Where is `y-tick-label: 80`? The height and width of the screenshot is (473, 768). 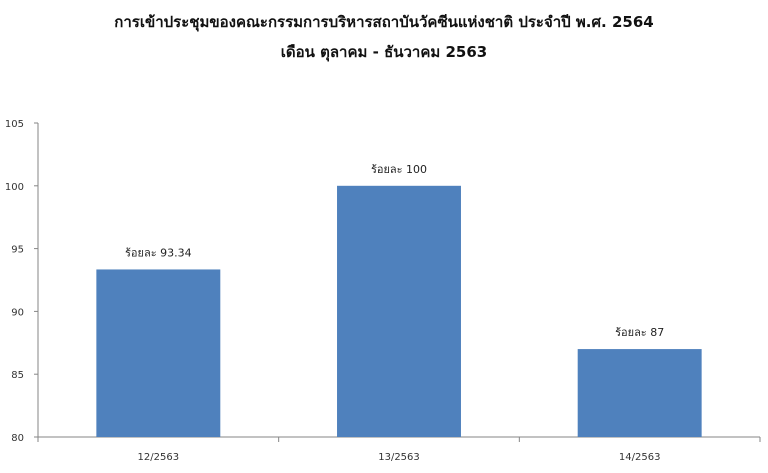 y-tick-label: 80 is located at coordinates (17, 438).